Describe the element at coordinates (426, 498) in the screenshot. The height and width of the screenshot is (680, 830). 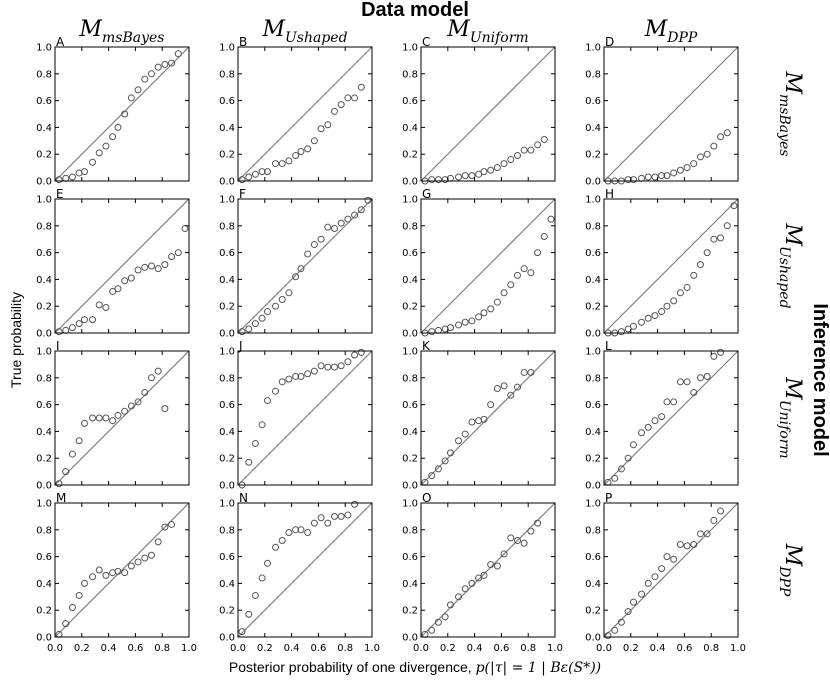
I see `panel-letter: O` at that location.